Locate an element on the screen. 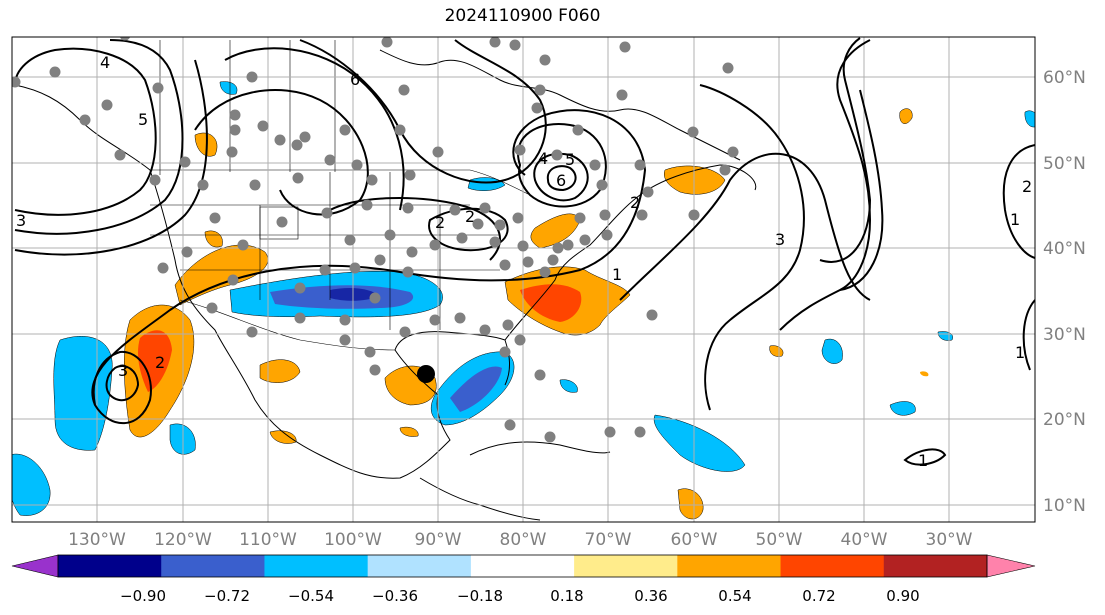 The width and height of the screenshot is (1105, 615). lon-tick-label: 30°W is located at coordinates (949, 540).